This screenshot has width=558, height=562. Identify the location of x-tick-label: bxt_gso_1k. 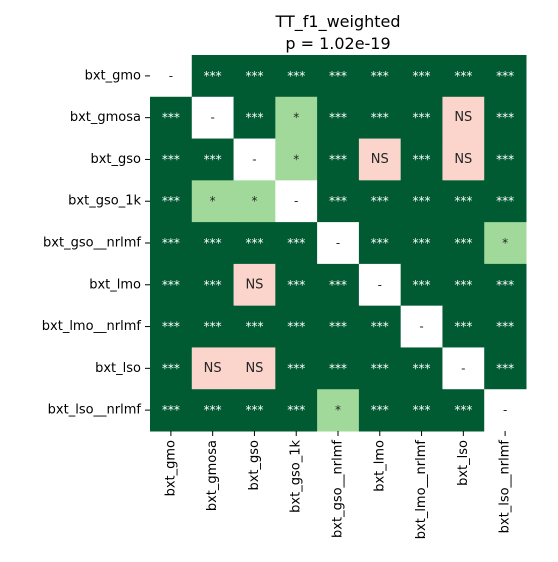
(296, 476).